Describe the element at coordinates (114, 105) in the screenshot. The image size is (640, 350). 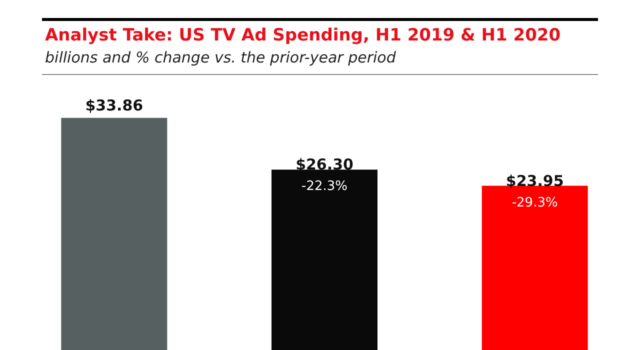
I see `data-label: $33.86` at that location.